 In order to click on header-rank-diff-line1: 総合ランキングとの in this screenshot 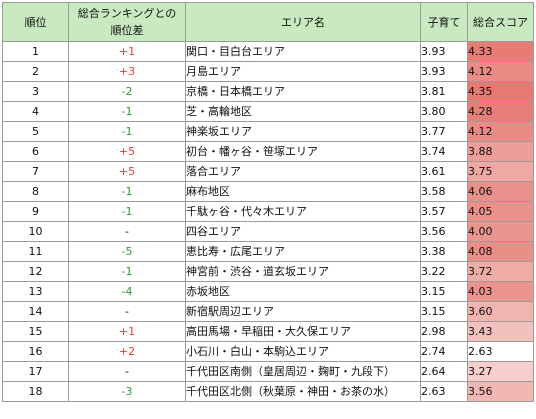, I will do `click(127, 13)`.